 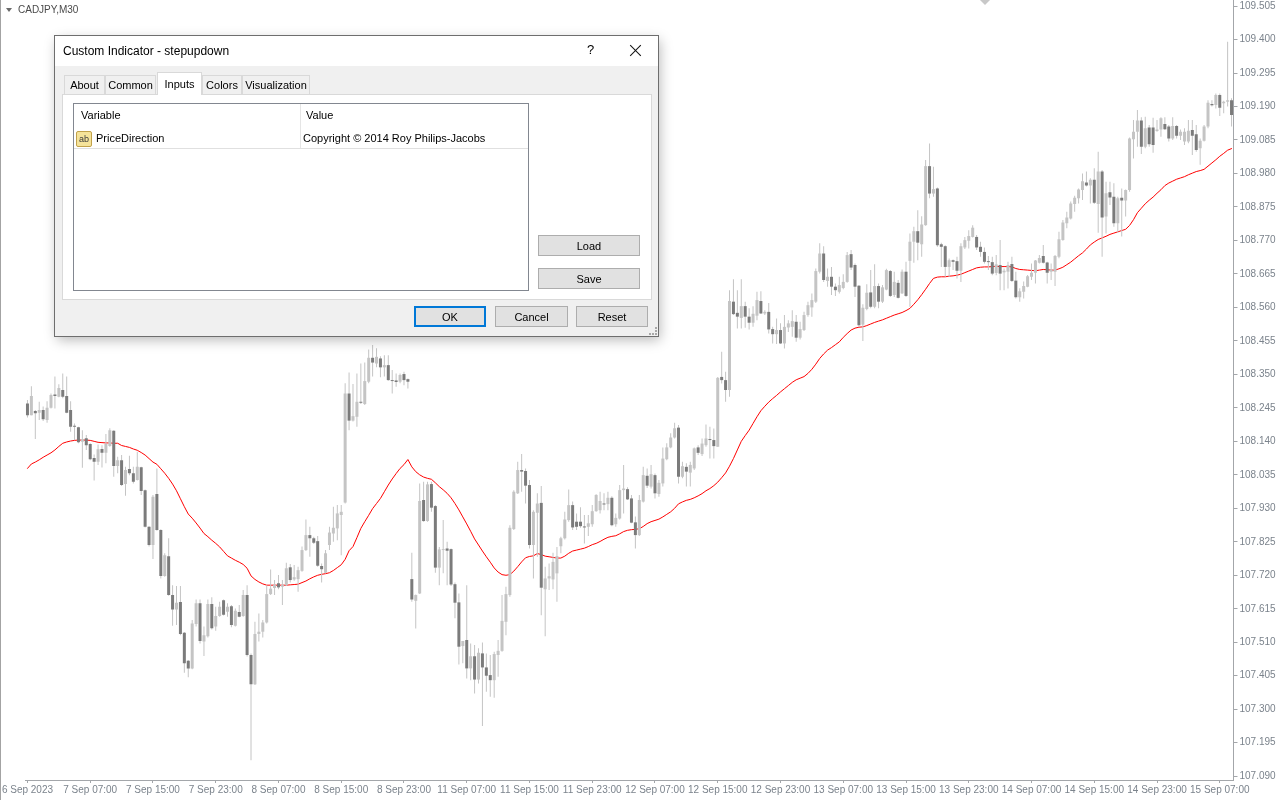 What do you see at coordinates (153, 789) in the screenshot?
I see `x-tick-label: 7 Sep 15:00` at bounding box center [153, 789].